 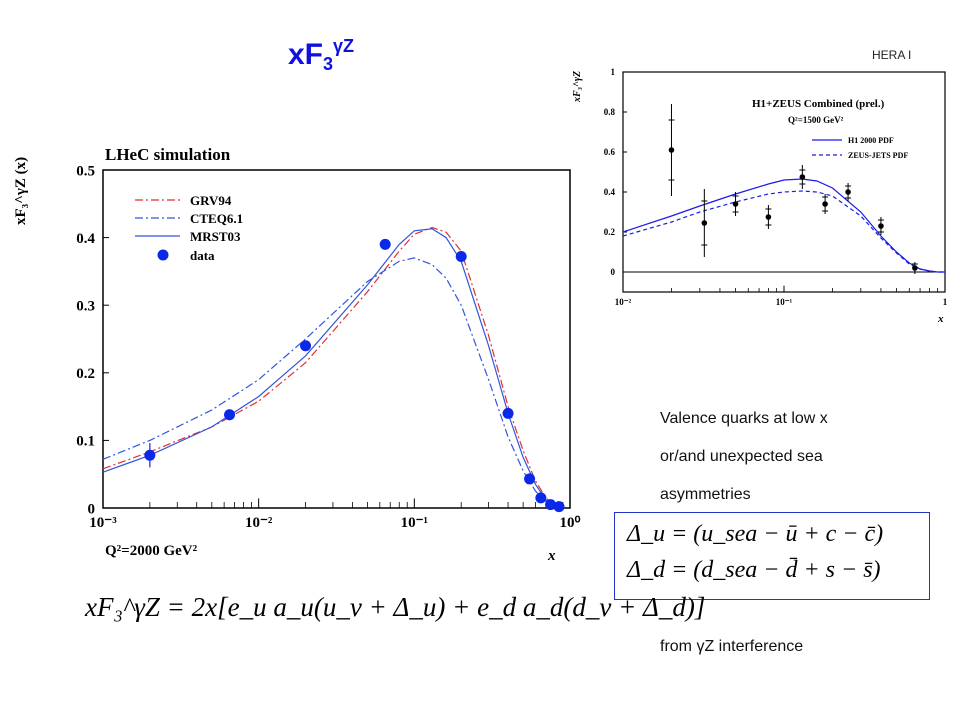 I want to click on curve-h1-2000-pdf, so click(x=783, y=225).